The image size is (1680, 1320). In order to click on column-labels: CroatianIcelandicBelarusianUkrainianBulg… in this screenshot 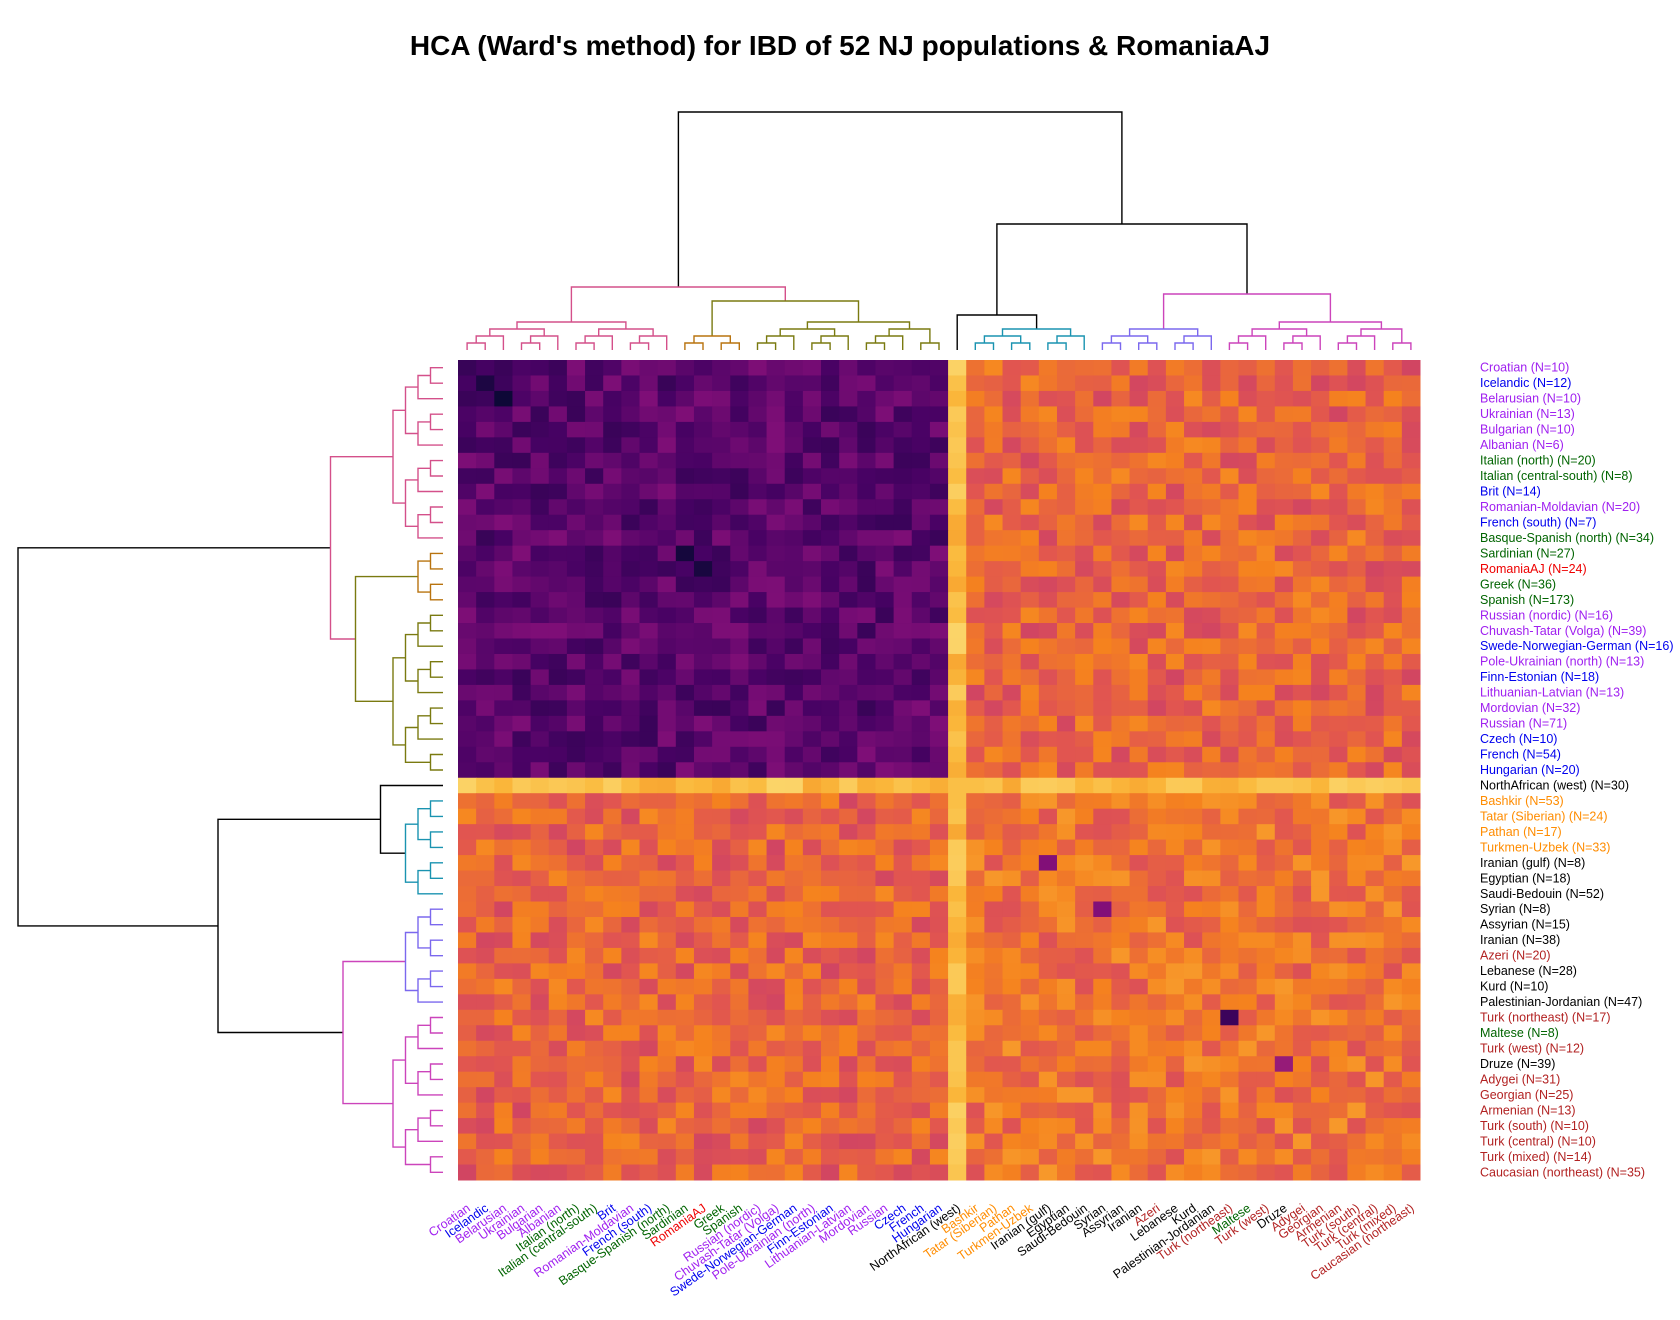, I will do `click(921, 1250)`.